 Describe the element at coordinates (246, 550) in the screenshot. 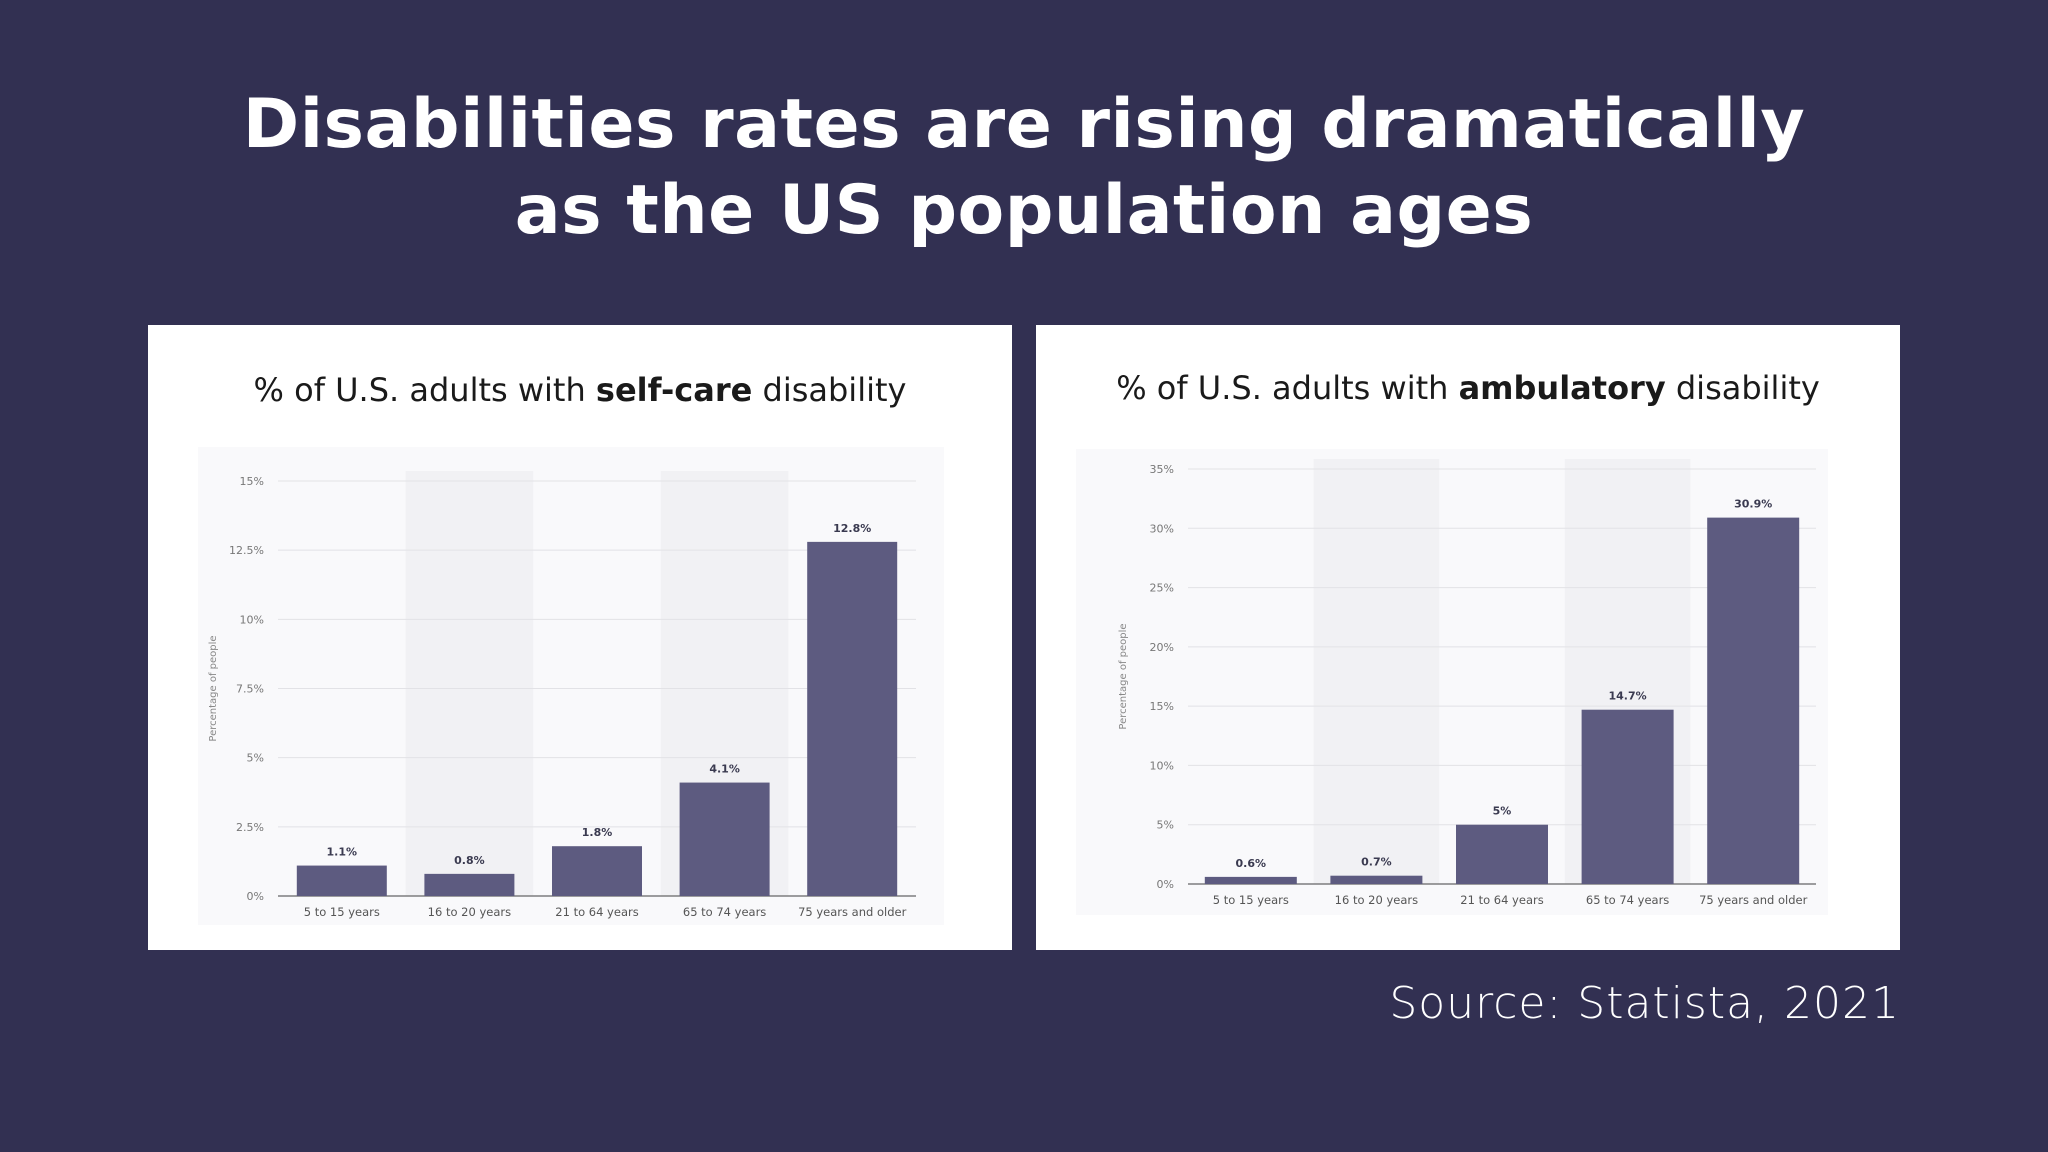

I see `y-tick-label: 12.5%` at that location.